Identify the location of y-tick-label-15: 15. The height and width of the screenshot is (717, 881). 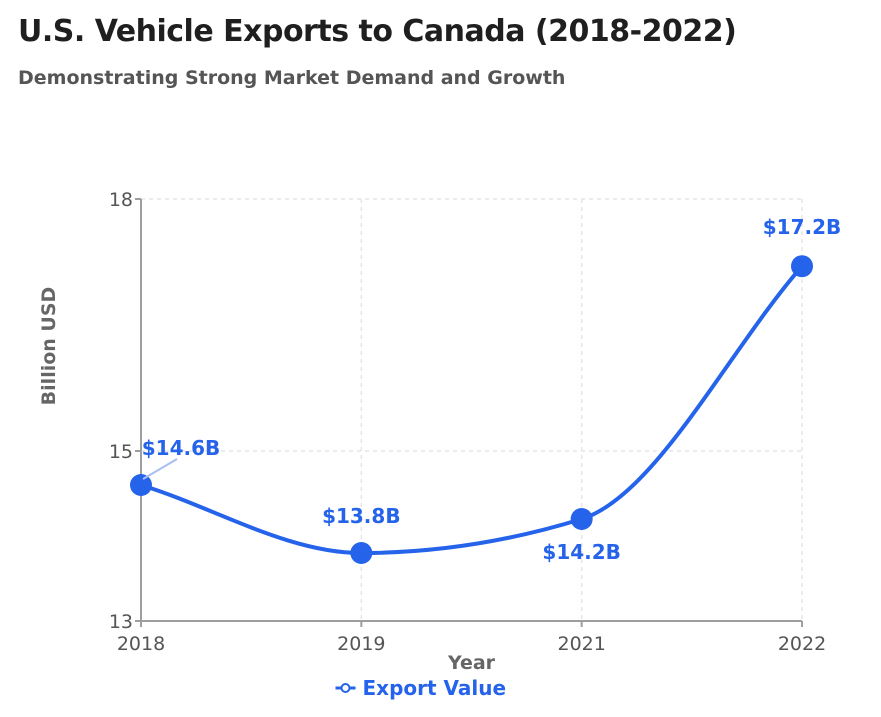
(121, 452).